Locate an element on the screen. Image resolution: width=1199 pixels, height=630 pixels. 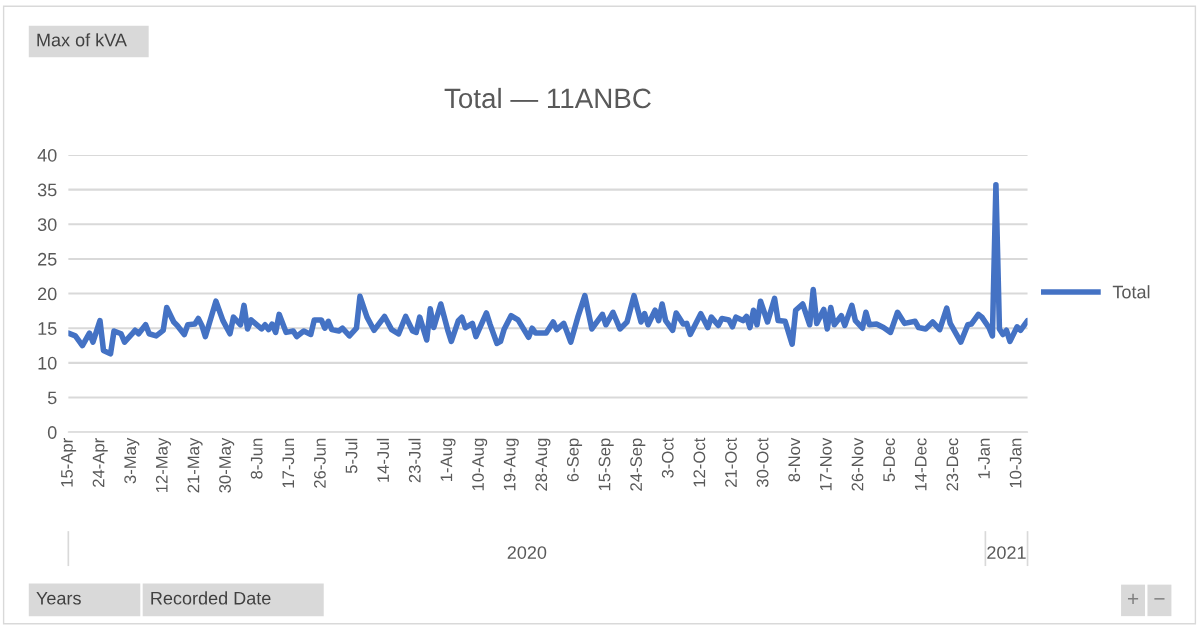
x-tick-label: 30-Oct is located at coordinates (762, 462).